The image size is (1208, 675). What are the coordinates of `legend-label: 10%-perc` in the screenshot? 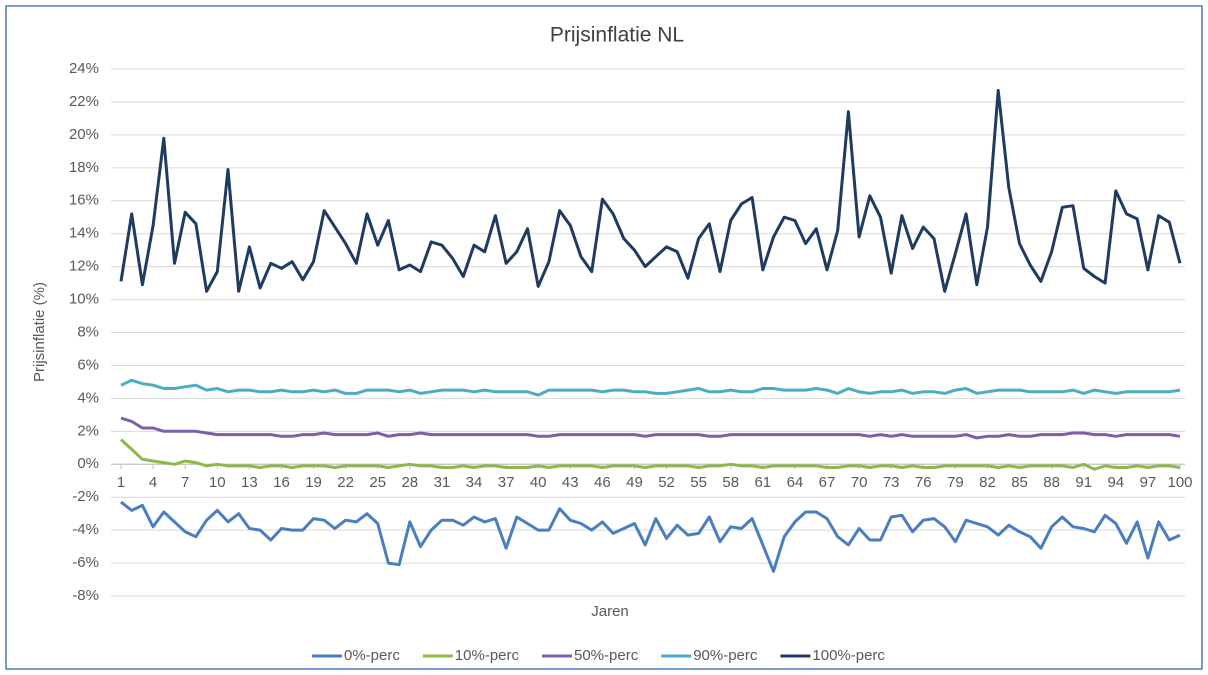 It's located at (487, 655).